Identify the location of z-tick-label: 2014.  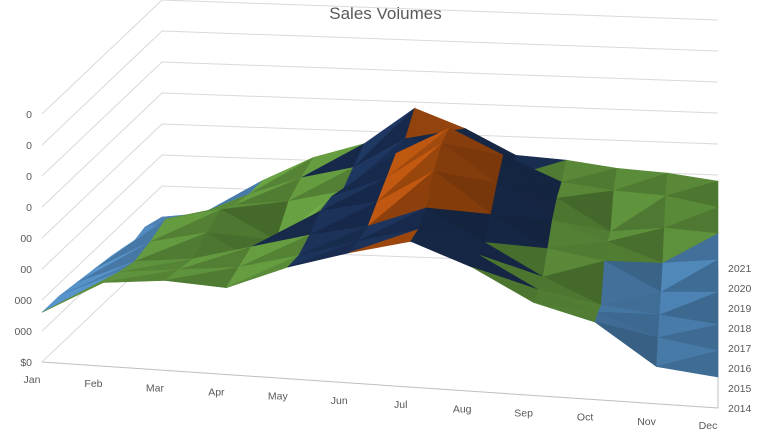
(740, 409).